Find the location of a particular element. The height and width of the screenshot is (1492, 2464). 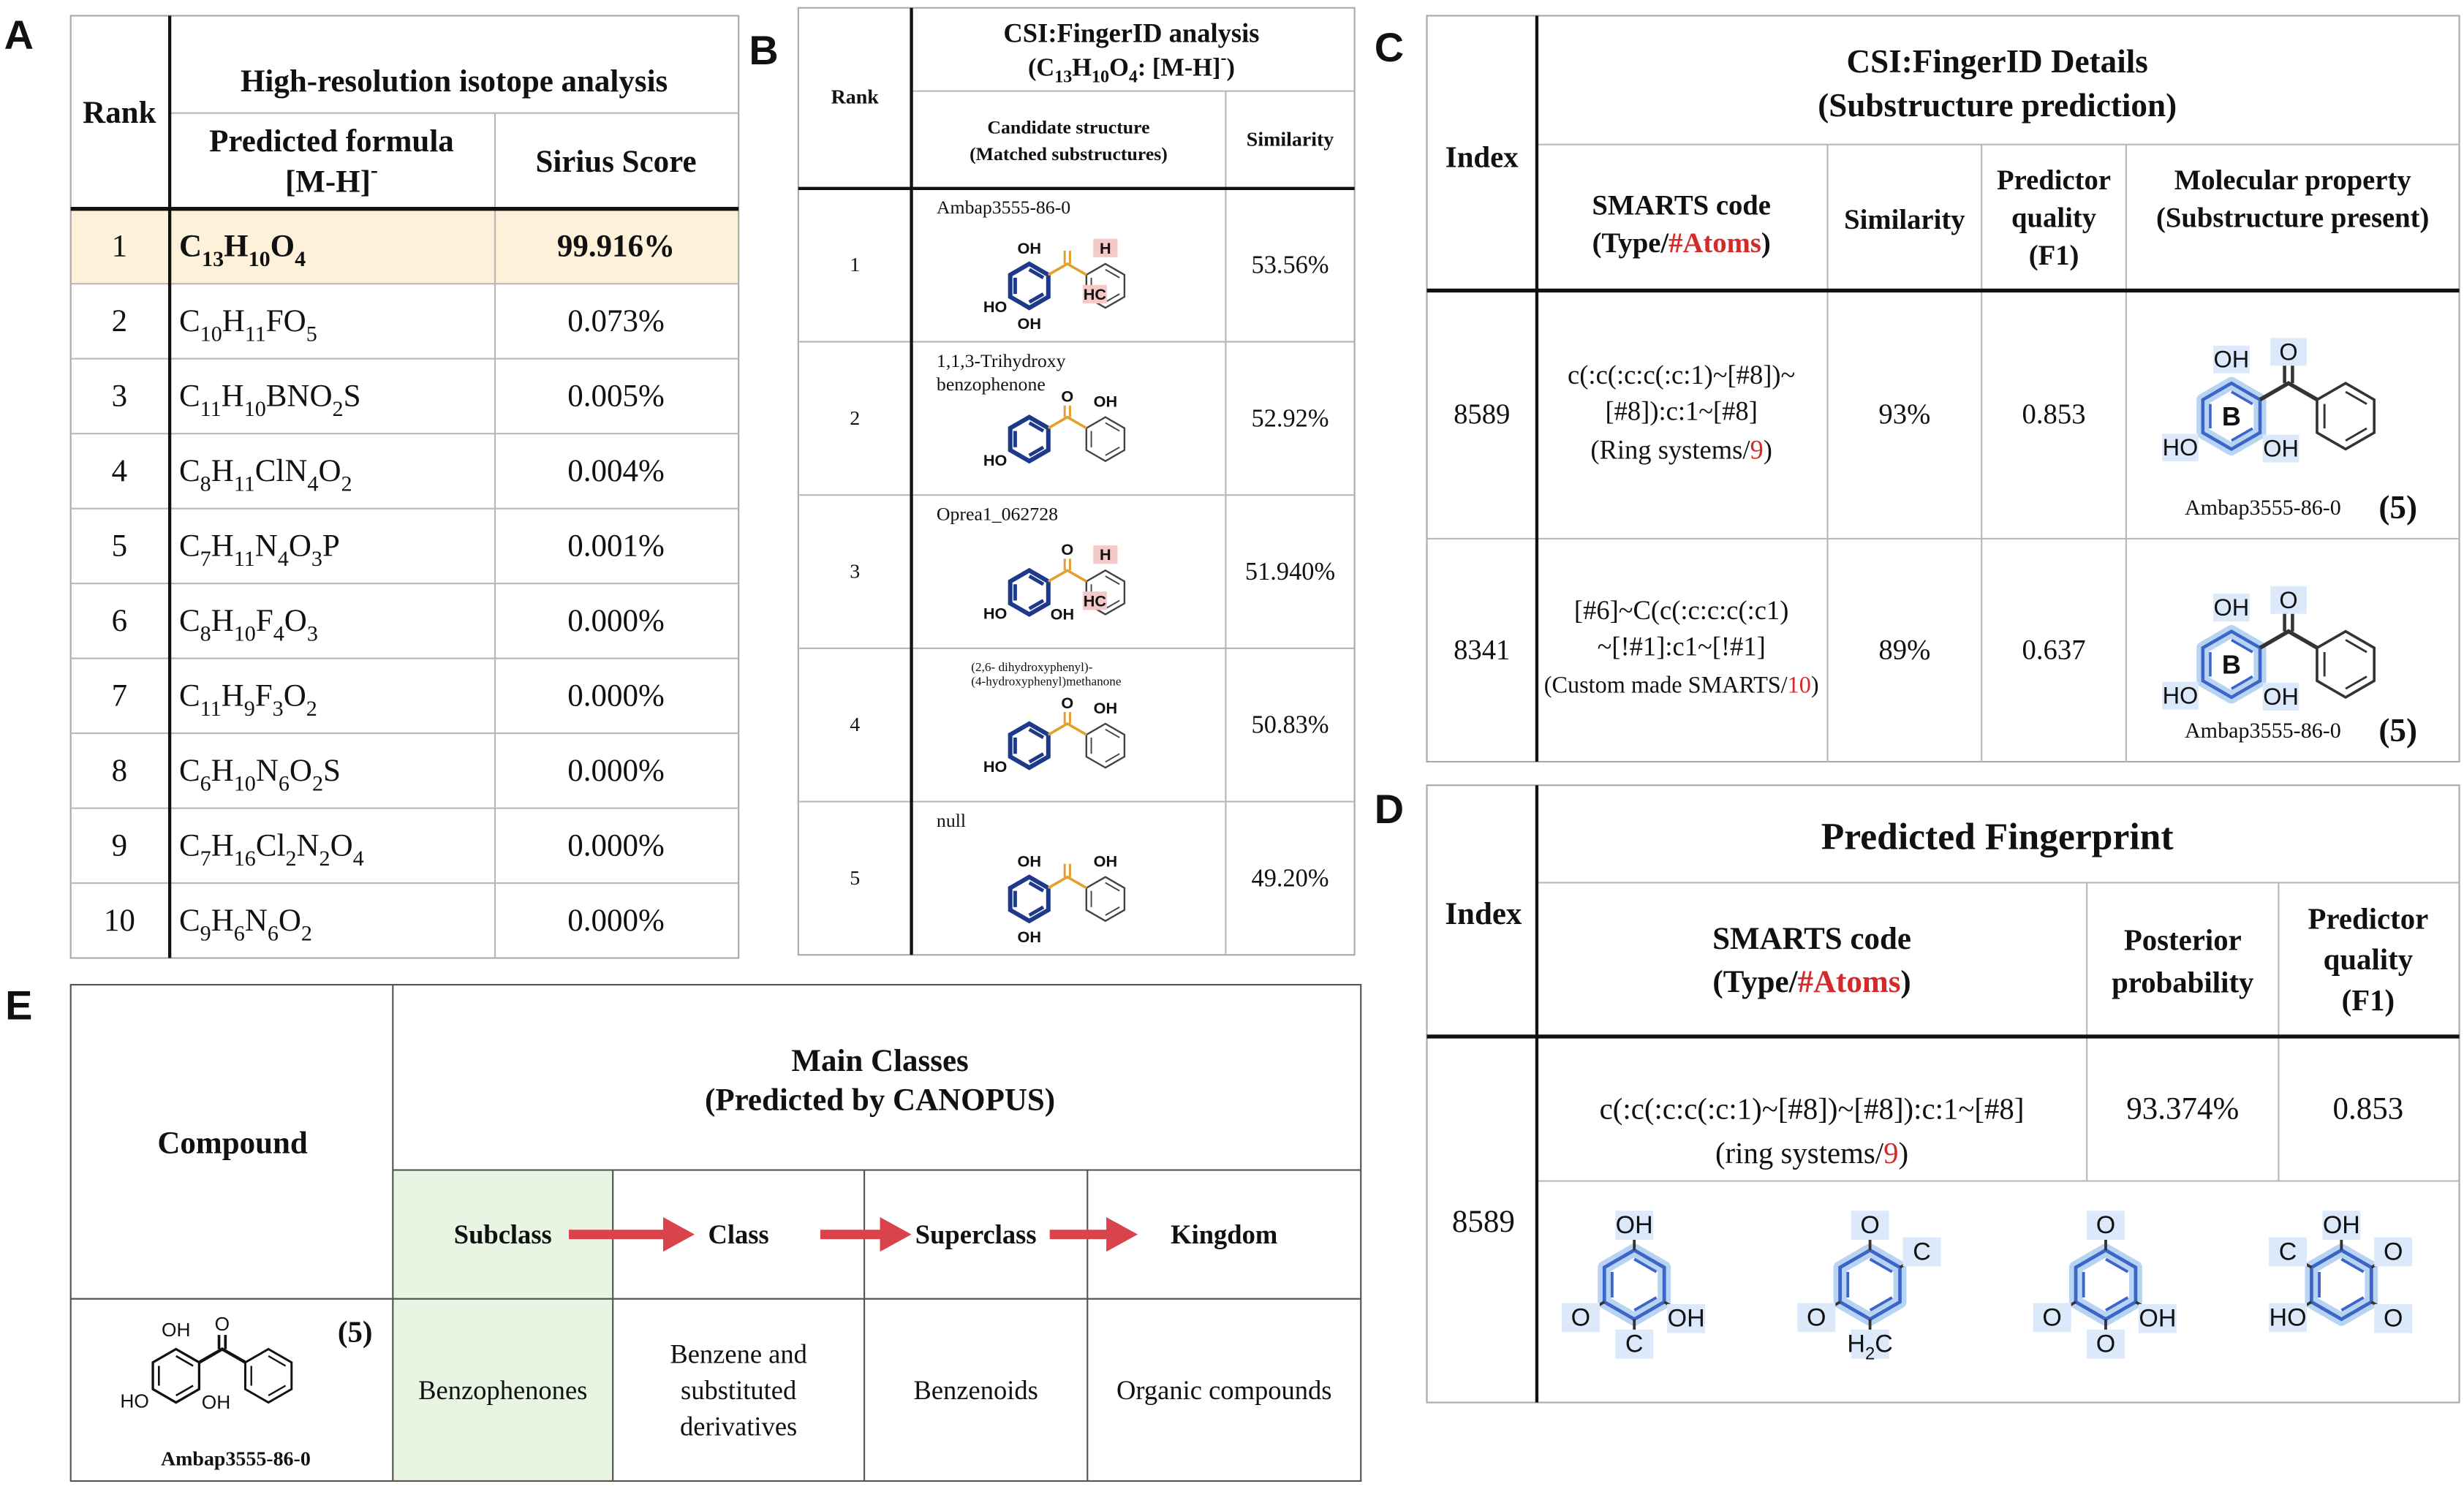

formula: C10H11FO5 is located at coordinates (248, 325).